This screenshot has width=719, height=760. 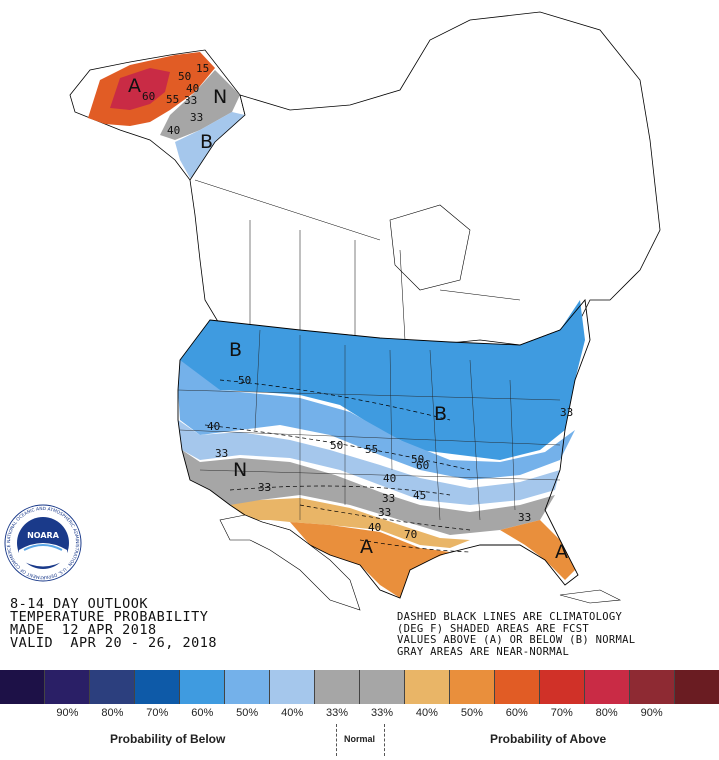 What do you see at coordinates (483, 651) in the screenshot?
I see `note-line-4: GRAY AREAS ARE NEAR-NORMAL` at bounding box center [483, 651].